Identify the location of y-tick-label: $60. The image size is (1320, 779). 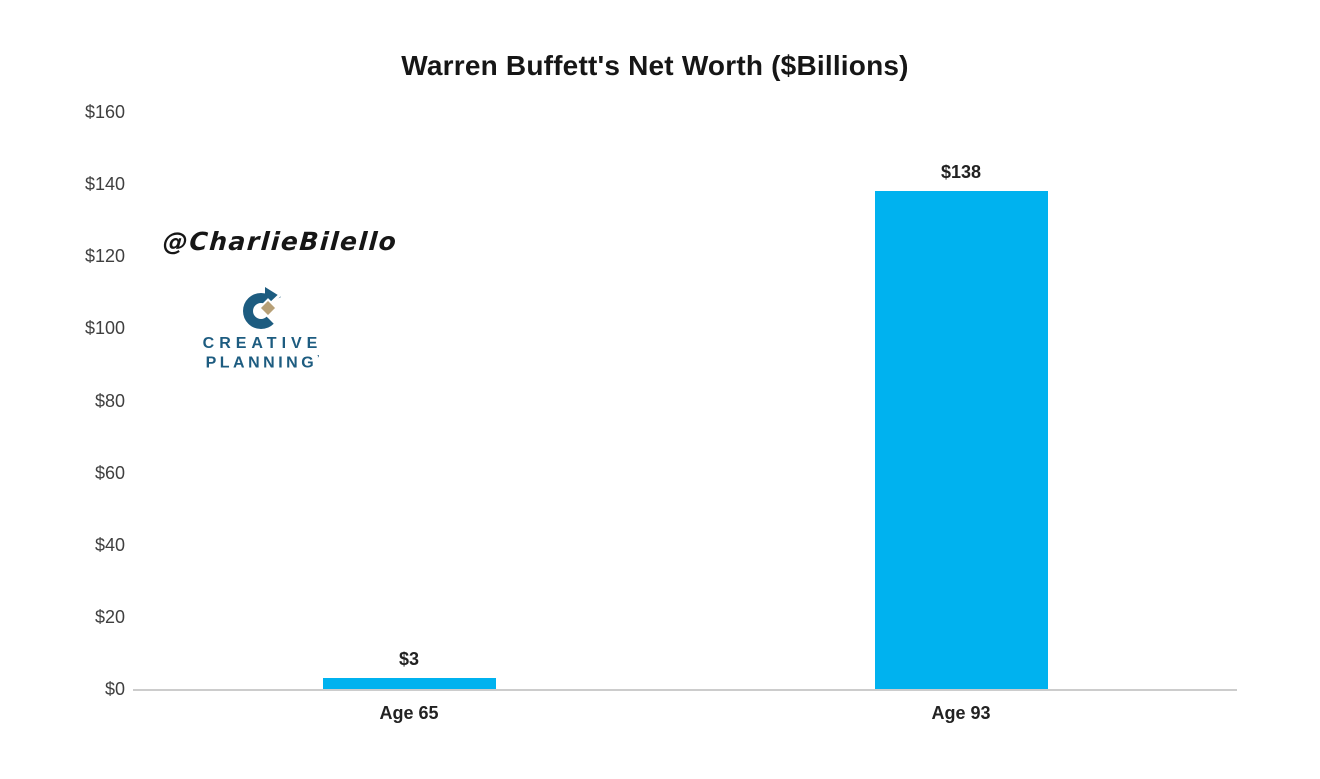
(109, 472).